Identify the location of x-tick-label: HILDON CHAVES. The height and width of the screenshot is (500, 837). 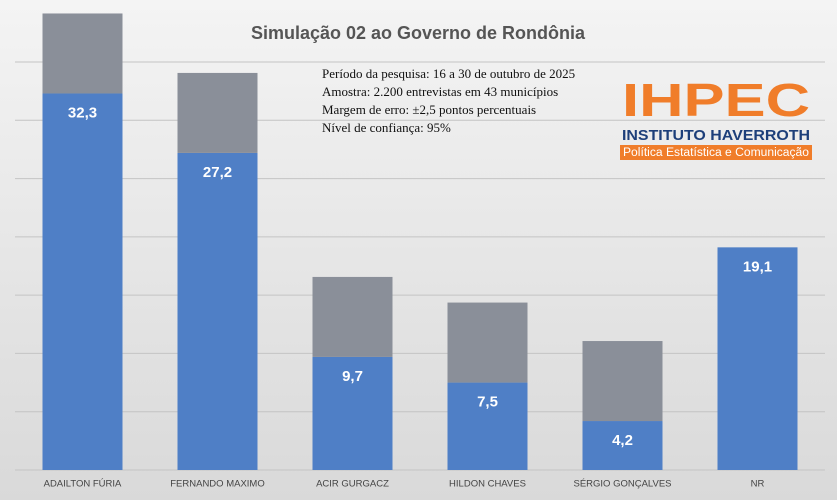
(487, 484).